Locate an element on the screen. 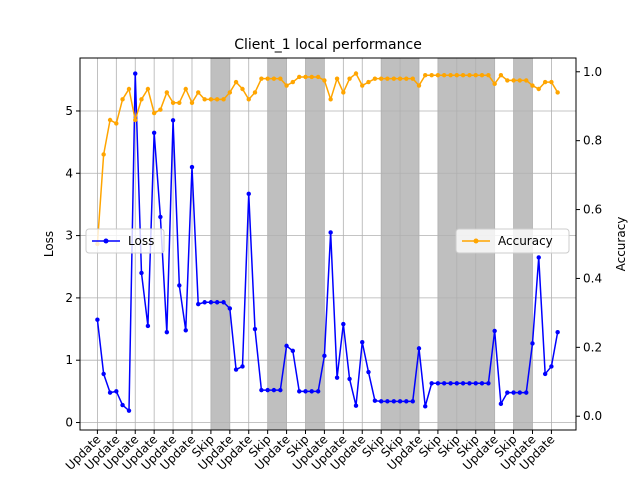 The width and height of the screenshot is (640, 480). y-axis-label-left: Loss is located at coordinates (49, 244).